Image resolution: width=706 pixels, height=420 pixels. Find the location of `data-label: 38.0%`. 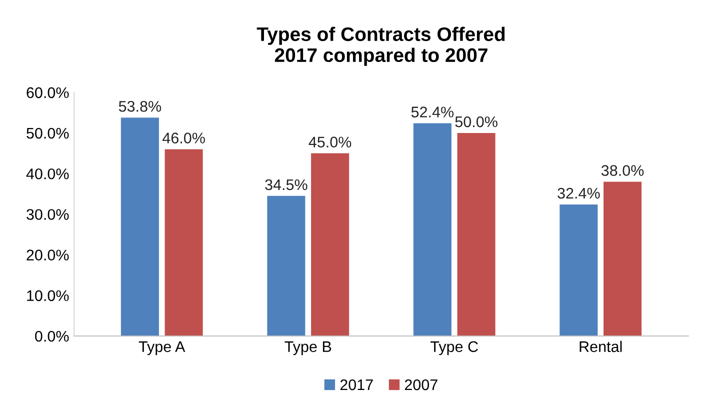

data-label: 38.0% is located at coordinates (622, 170).